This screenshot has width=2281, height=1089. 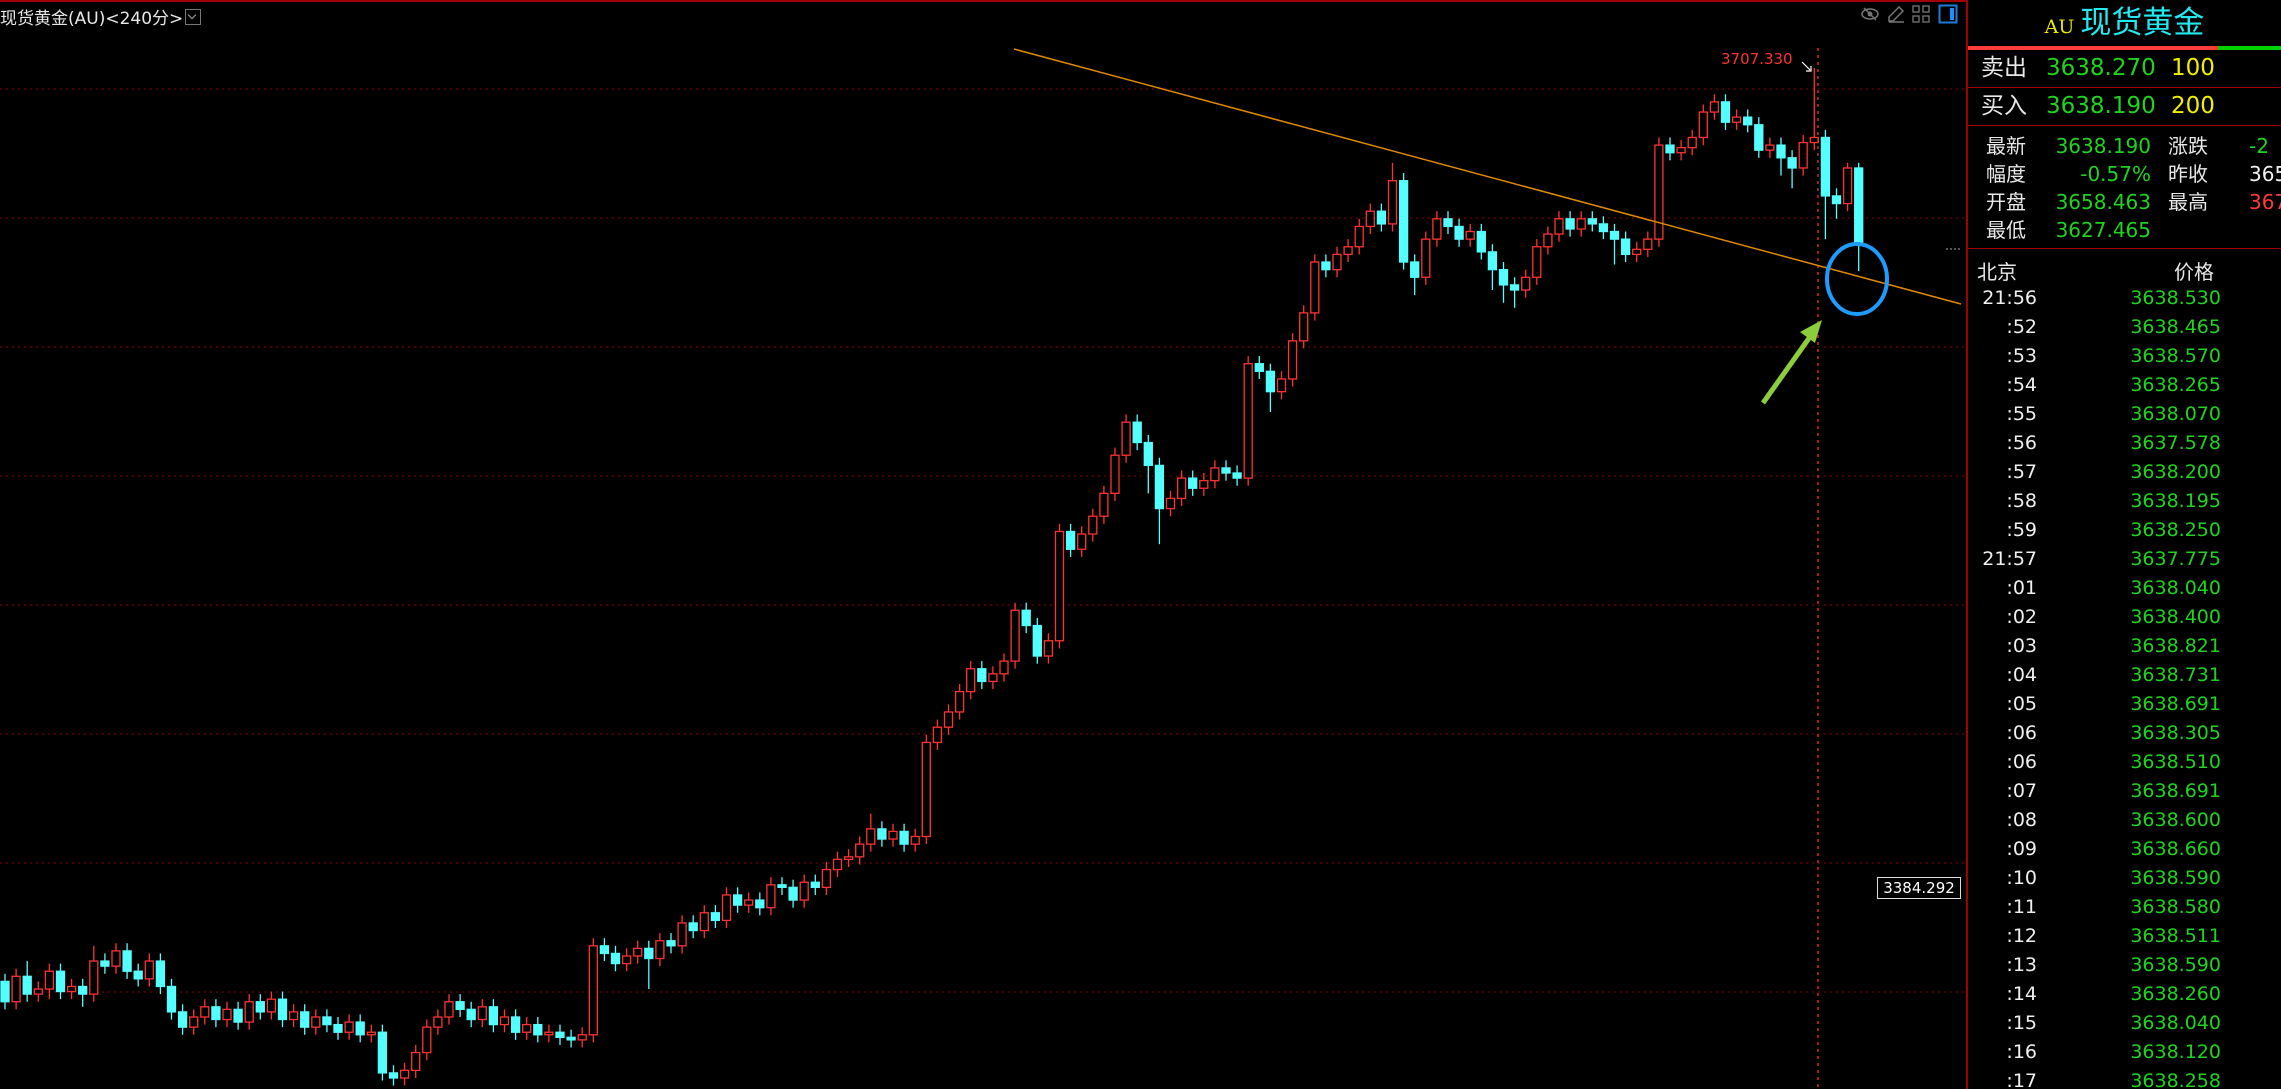 What do you see at coordinates (2124, 907) in the screenshot?
I see `tick-row: :11 3638.580` at bounding box center [2124, 907].